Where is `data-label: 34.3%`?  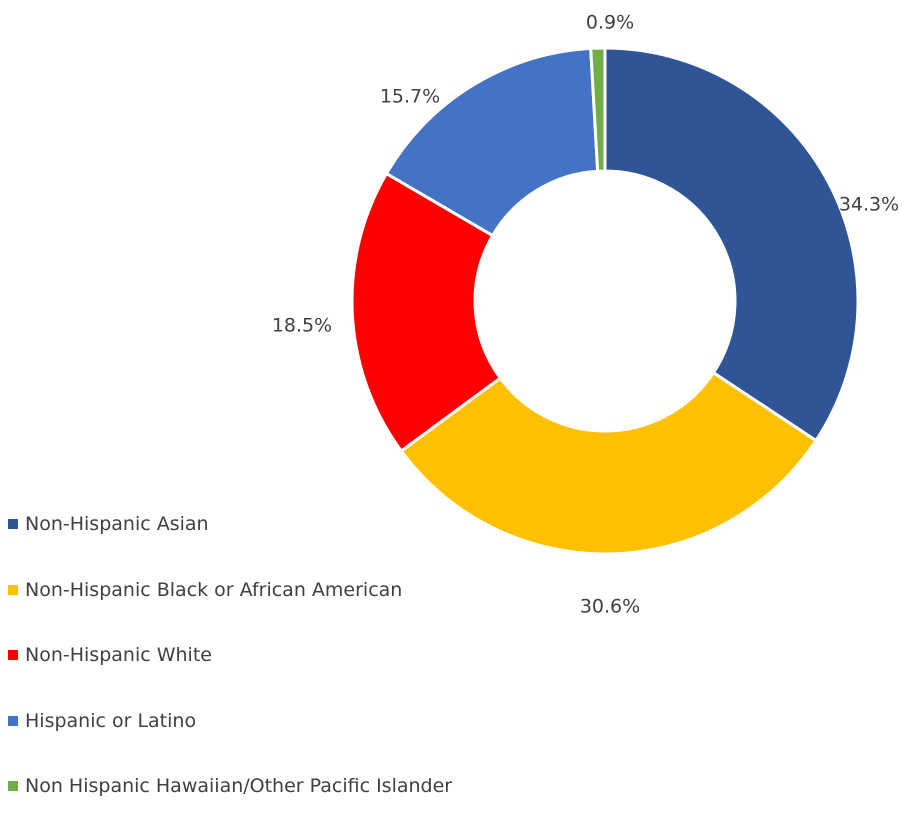 data-label: 34.3% is located at coordinates (869, 205).